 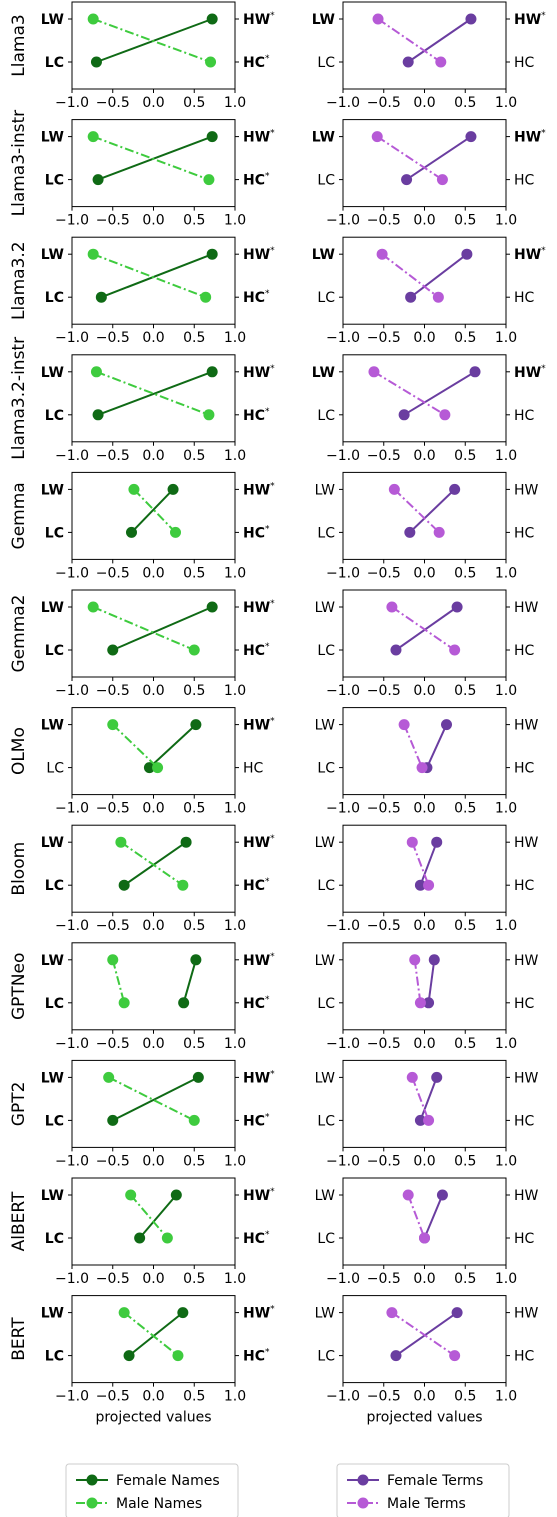 What do you see at coordinates (506, 338) in the screenshot?
I see `llama3-2-terms-xtick-label: 1.0` at bounding box center [506, 338].